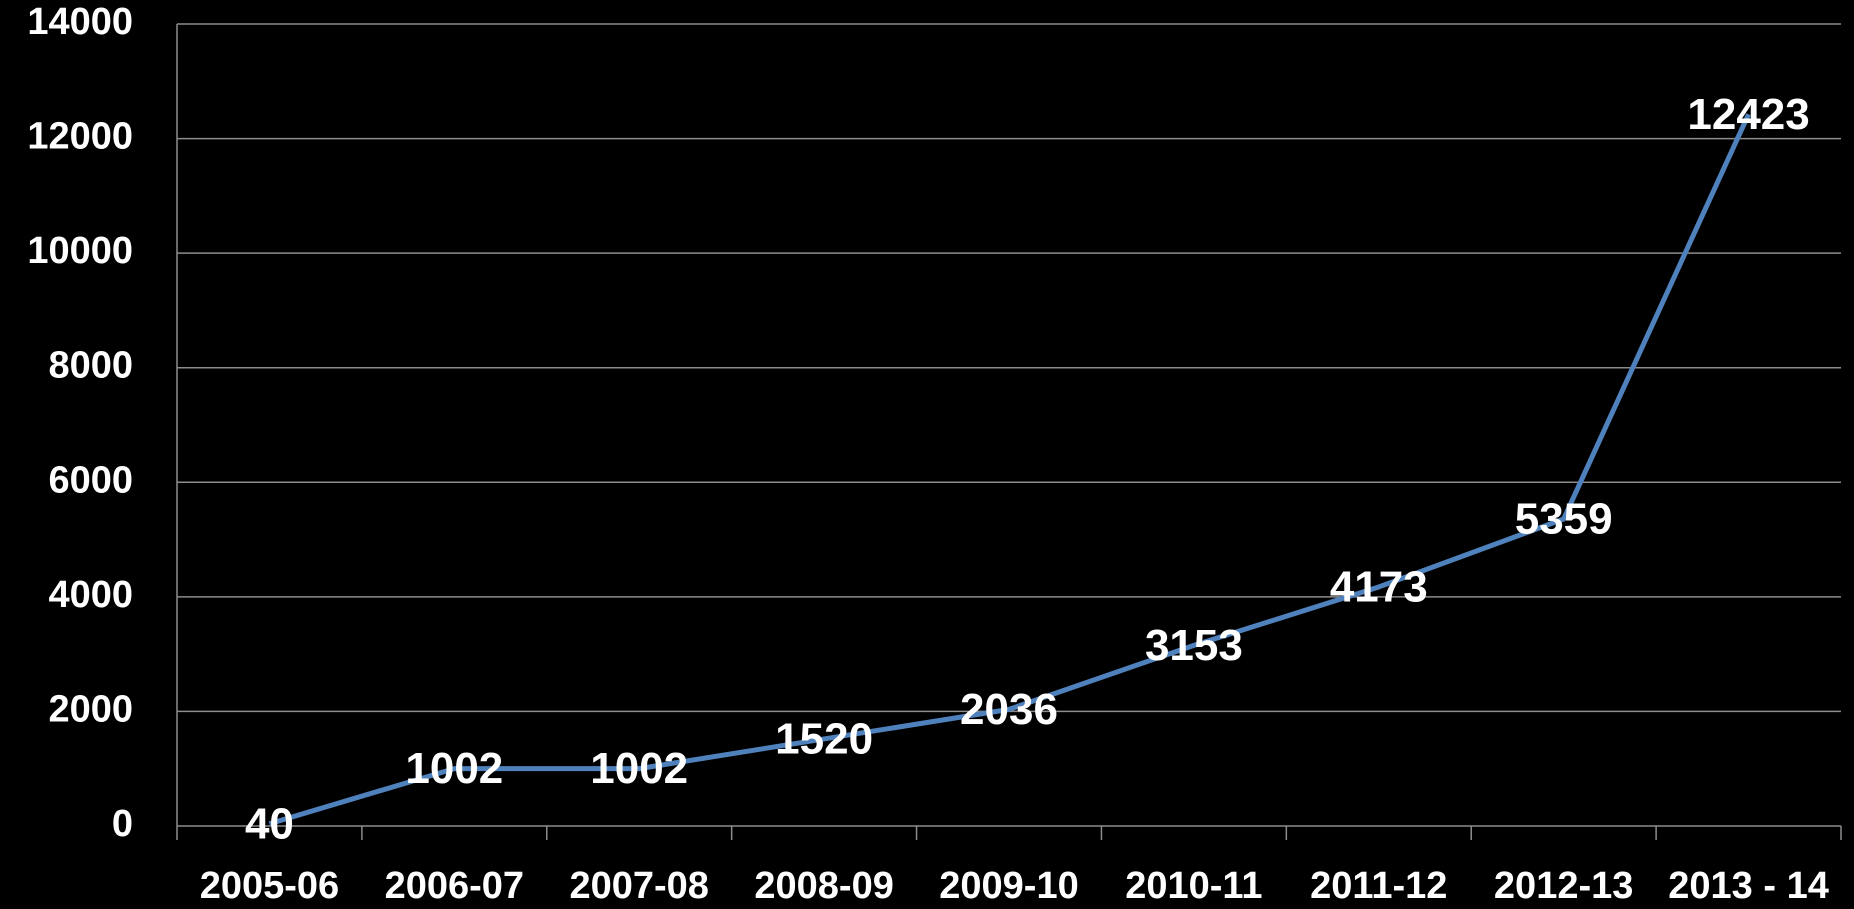 This screenshot has height=909, width=1854. What do you see at coordinates (269, 823) in the screenshot?
I see `data-label: 40` at bounding box center [269, 823].